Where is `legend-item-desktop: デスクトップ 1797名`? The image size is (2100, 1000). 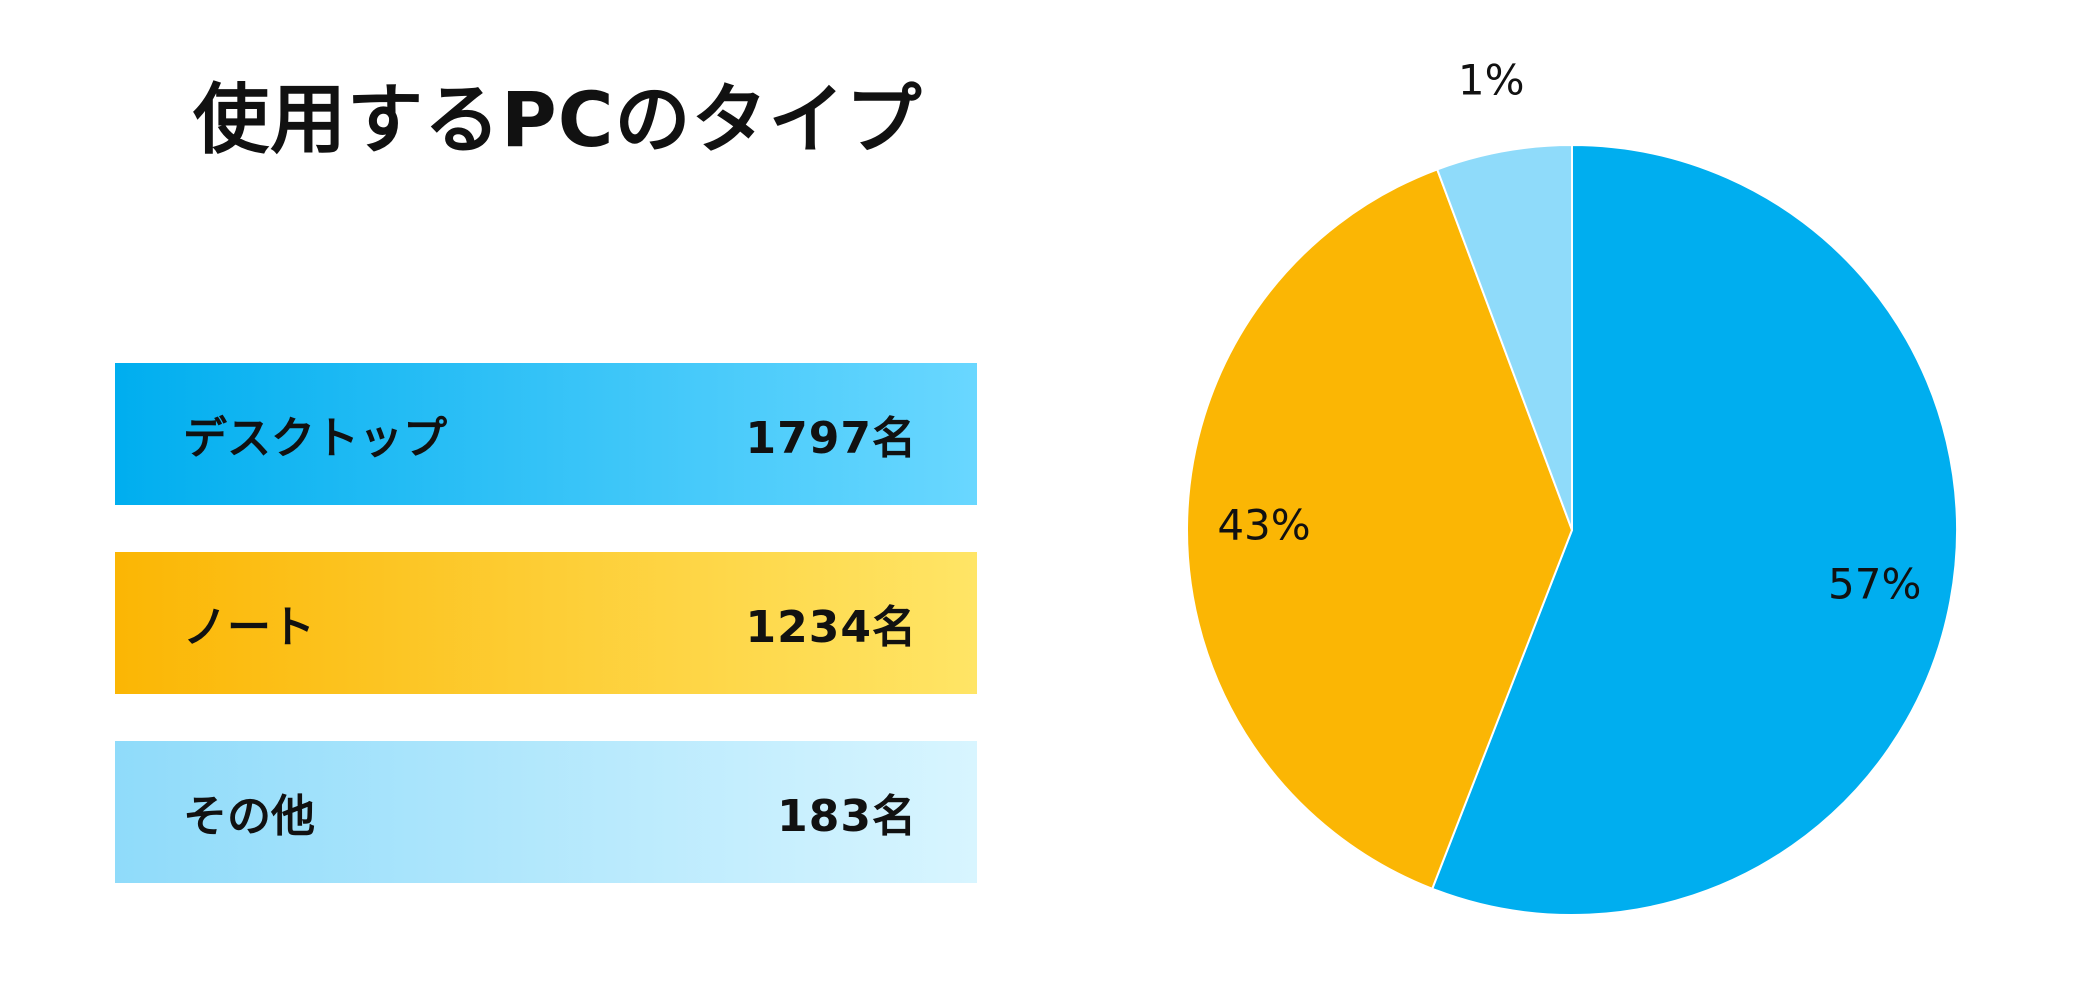 legend-item-desktop: デスクトップ 1797名 is located at coordinates (546, 434).